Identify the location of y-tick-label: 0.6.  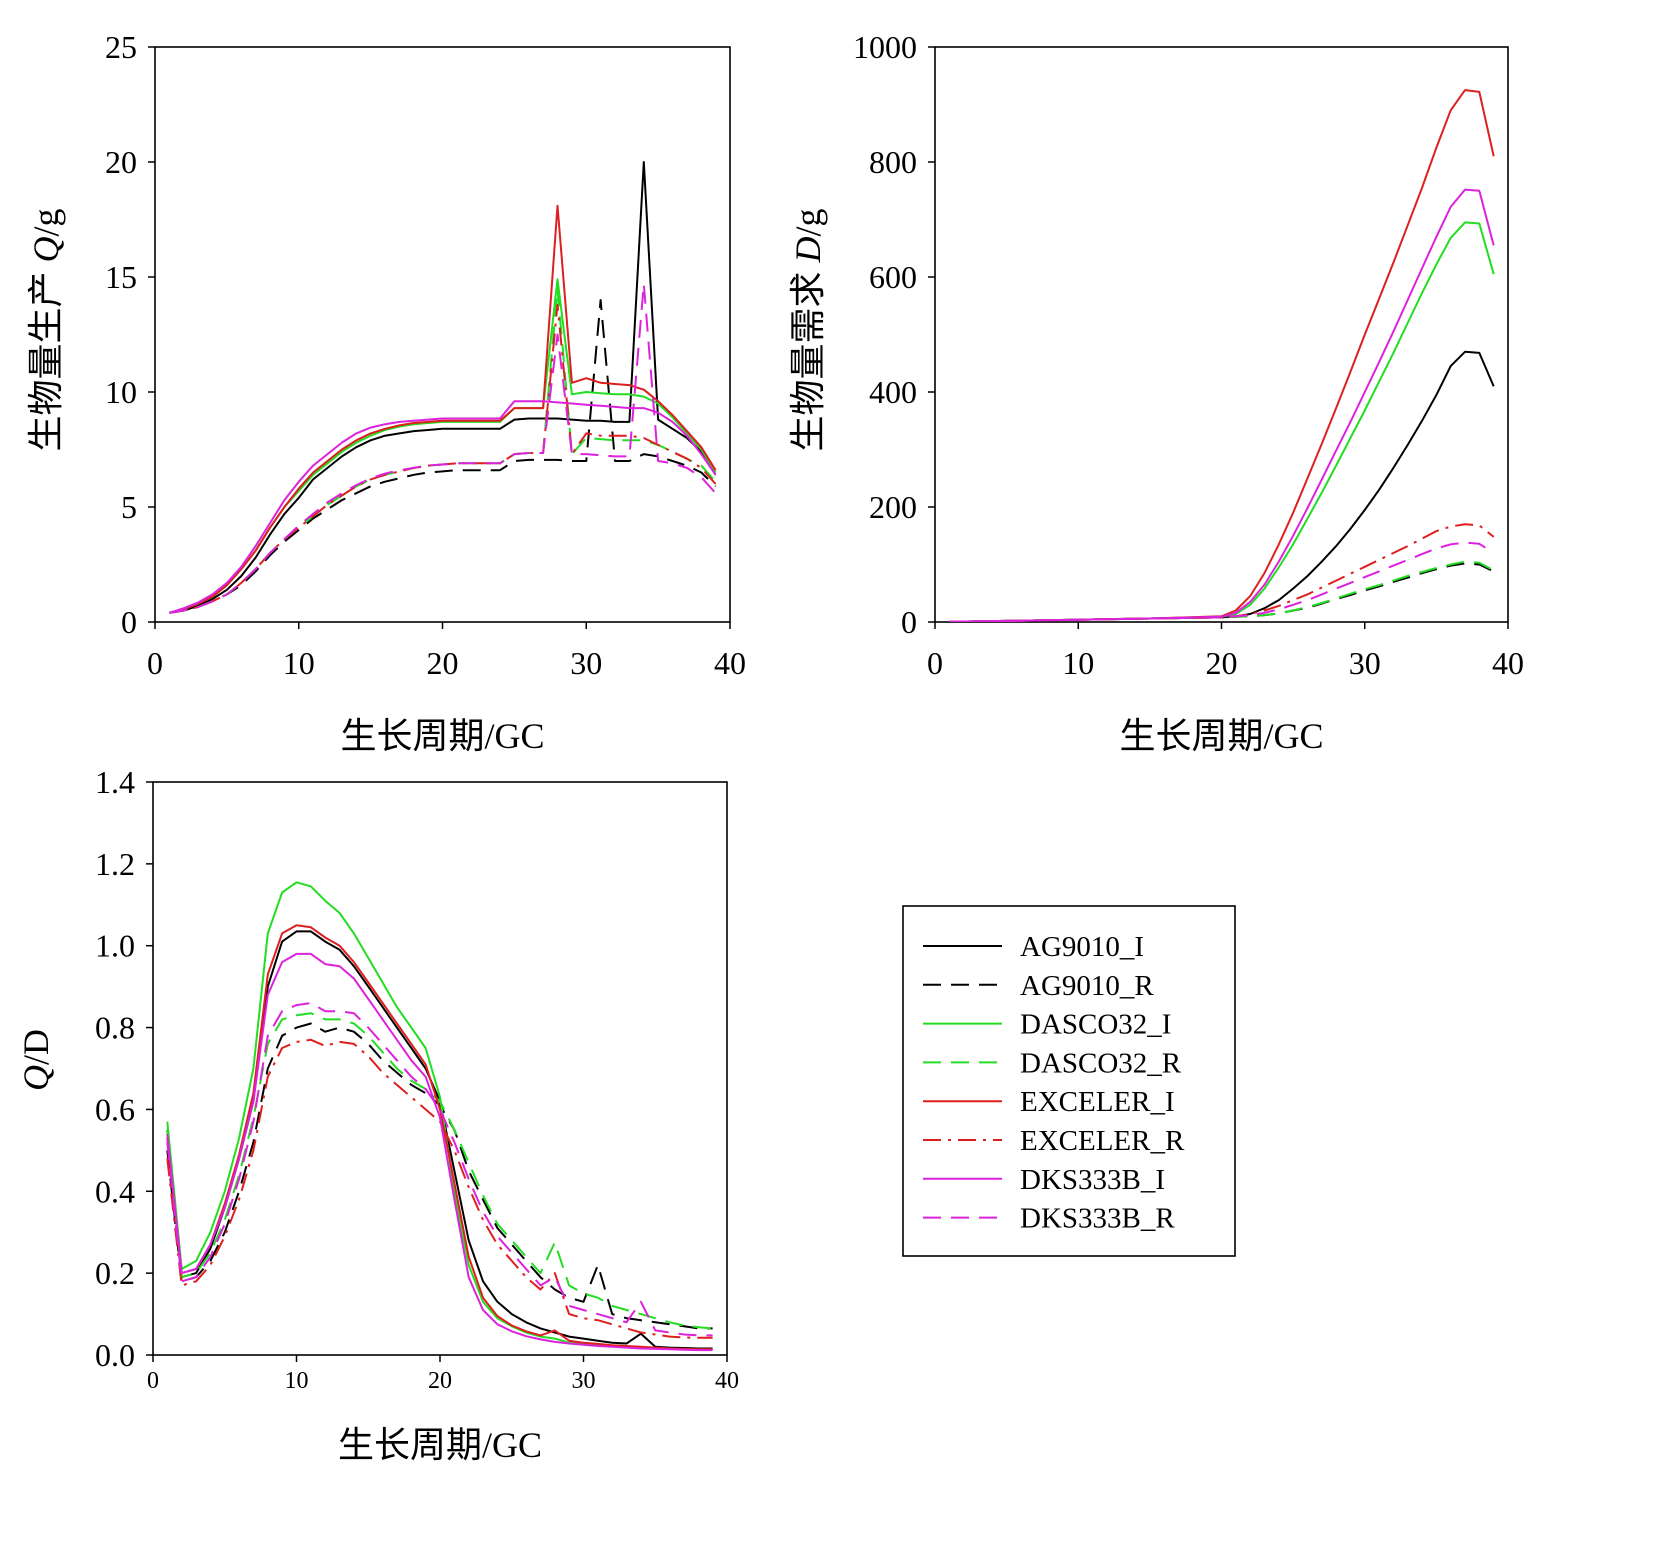
(115, 1109).